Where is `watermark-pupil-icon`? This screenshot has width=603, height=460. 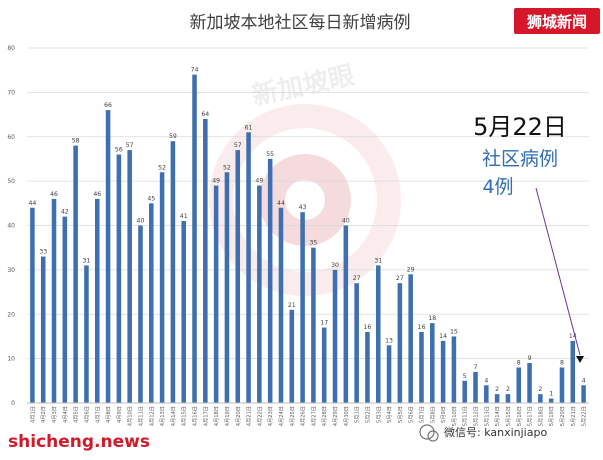
watermark-pupil-icon is located at coordinates (305, 200).